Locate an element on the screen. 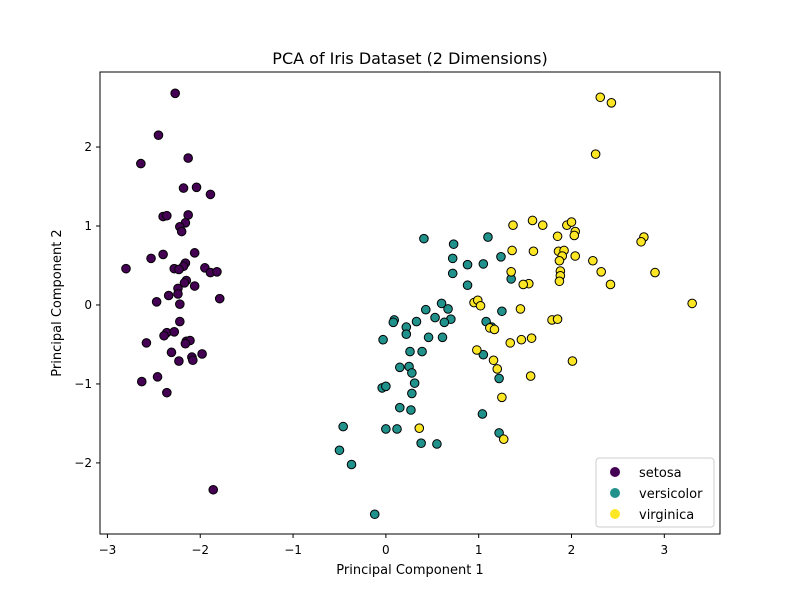 The width and height of the screenshot is (800, 600). y-tick-label: 0 is located at coordinates (88, 305).